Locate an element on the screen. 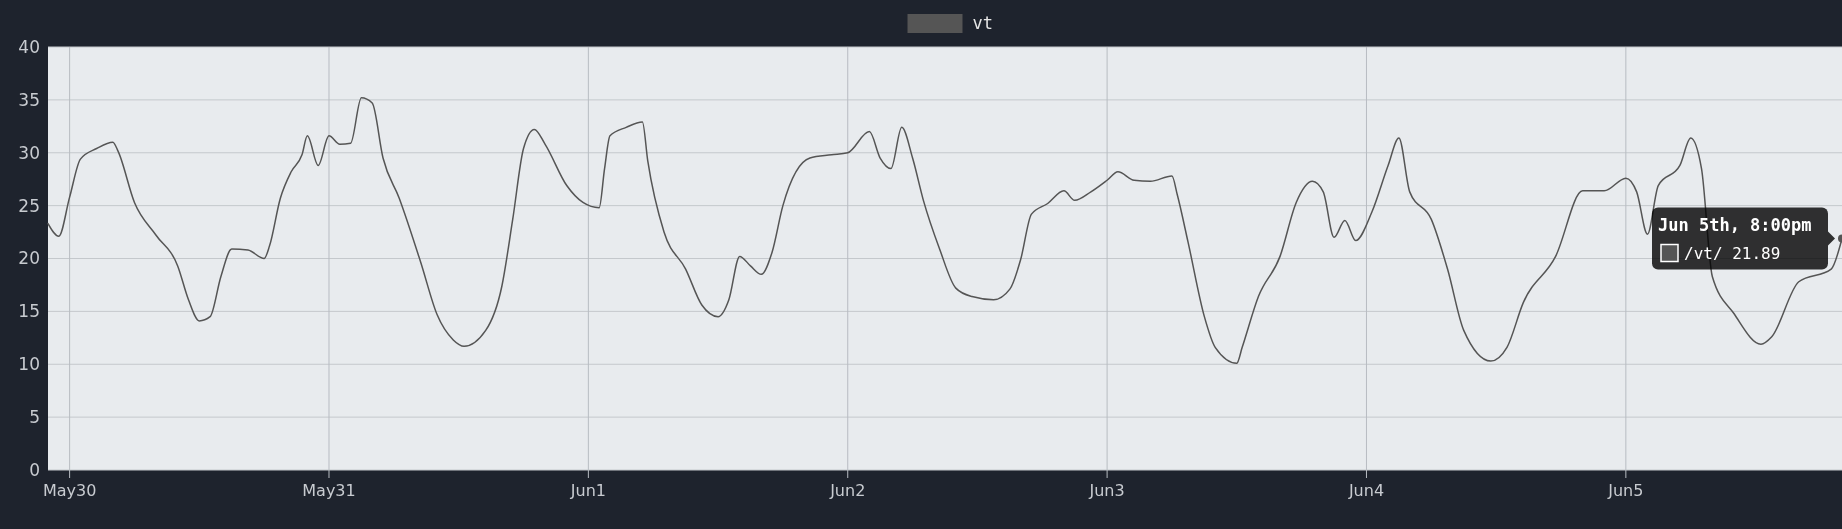  y-tick-label: 35 is located at coordinates (29, 99).